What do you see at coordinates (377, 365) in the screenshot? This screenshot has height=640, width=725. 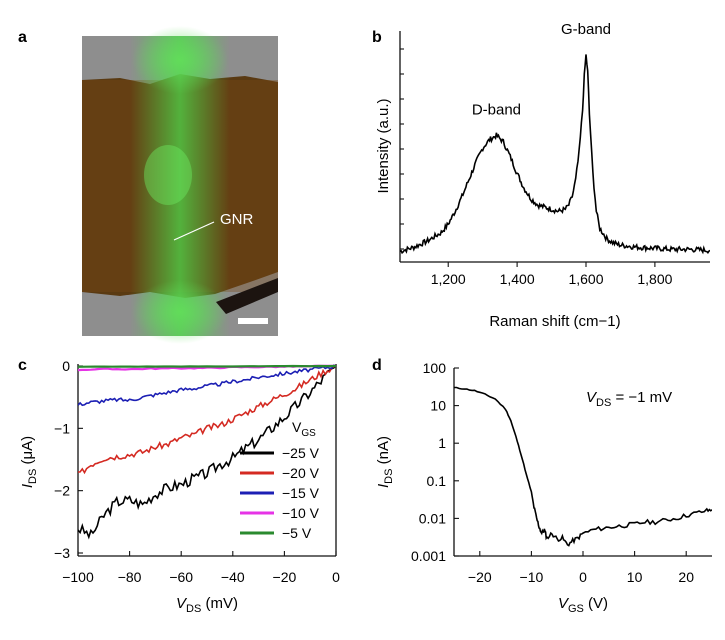 I see `panel-label-d: d` at bounding box center [377, 365].